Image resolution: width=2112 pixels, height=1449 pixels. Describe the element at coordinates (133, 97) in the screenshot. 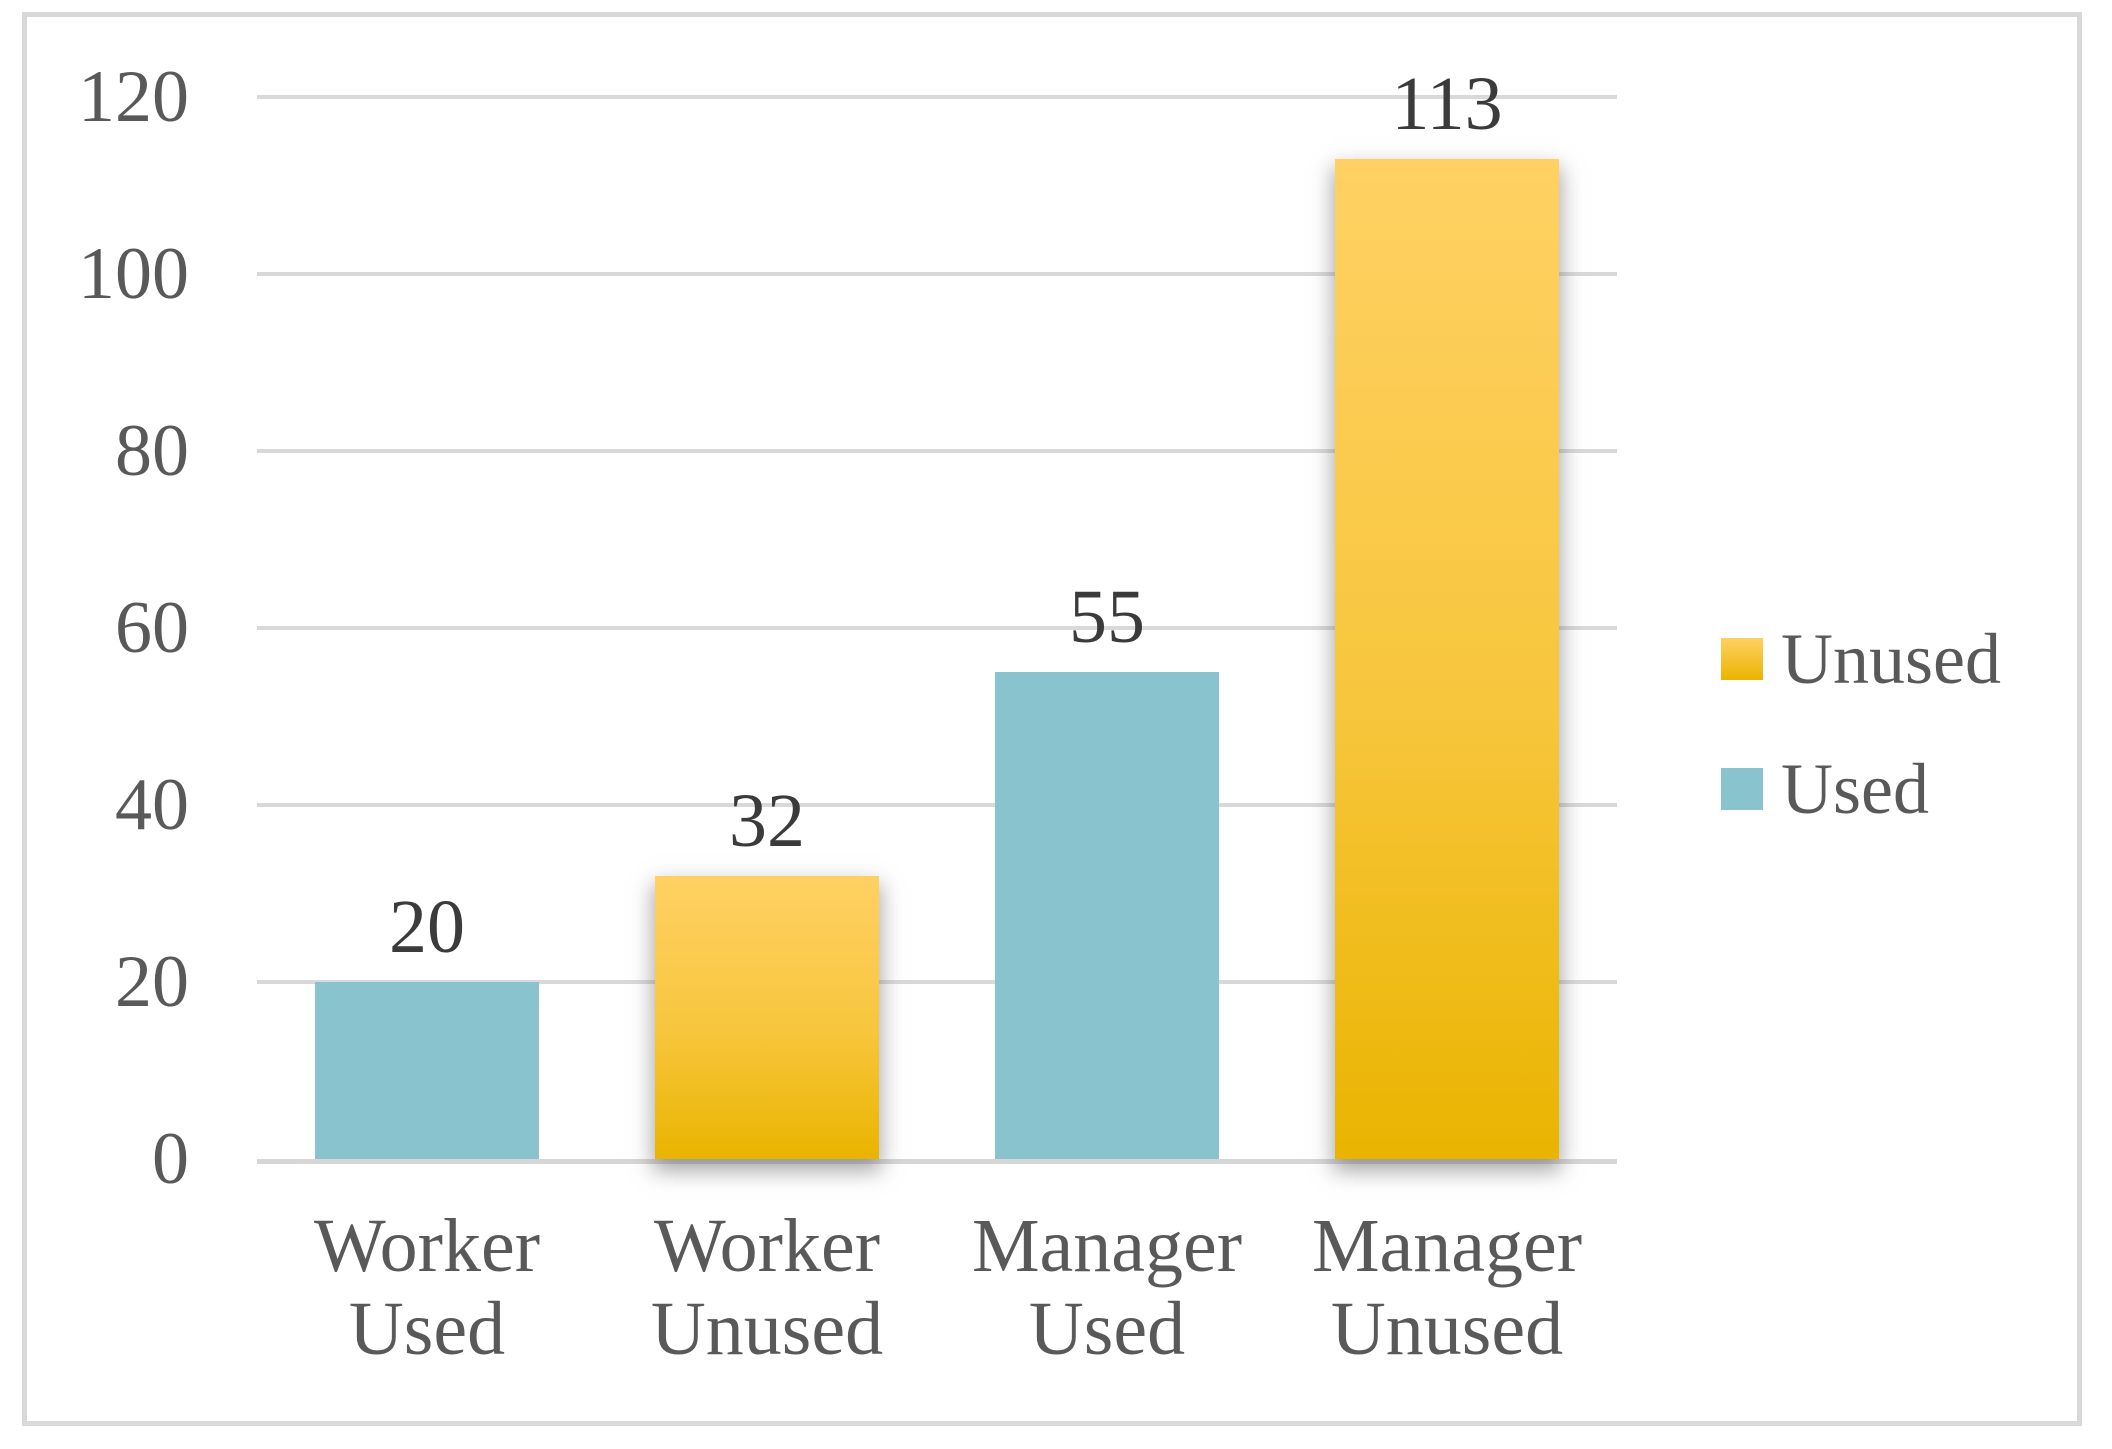

I see `y-axis-tick-label: 120` at that location.